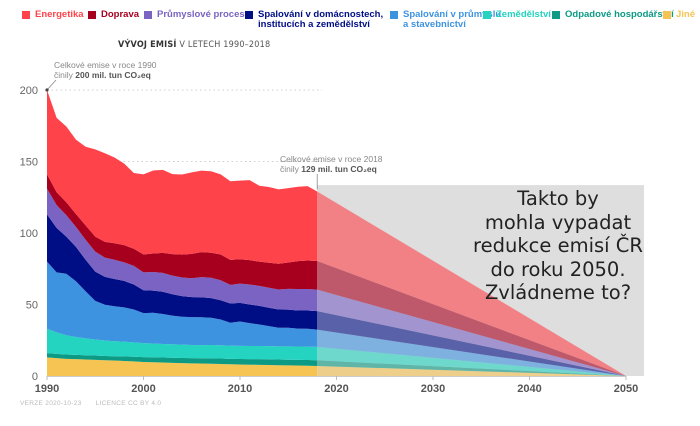  What do you see at coordinates (113, 75) in the screenshot?
I see `annotation-1990-value: 200 mil. tun CO₂eq` at bounding box center [113, 75].